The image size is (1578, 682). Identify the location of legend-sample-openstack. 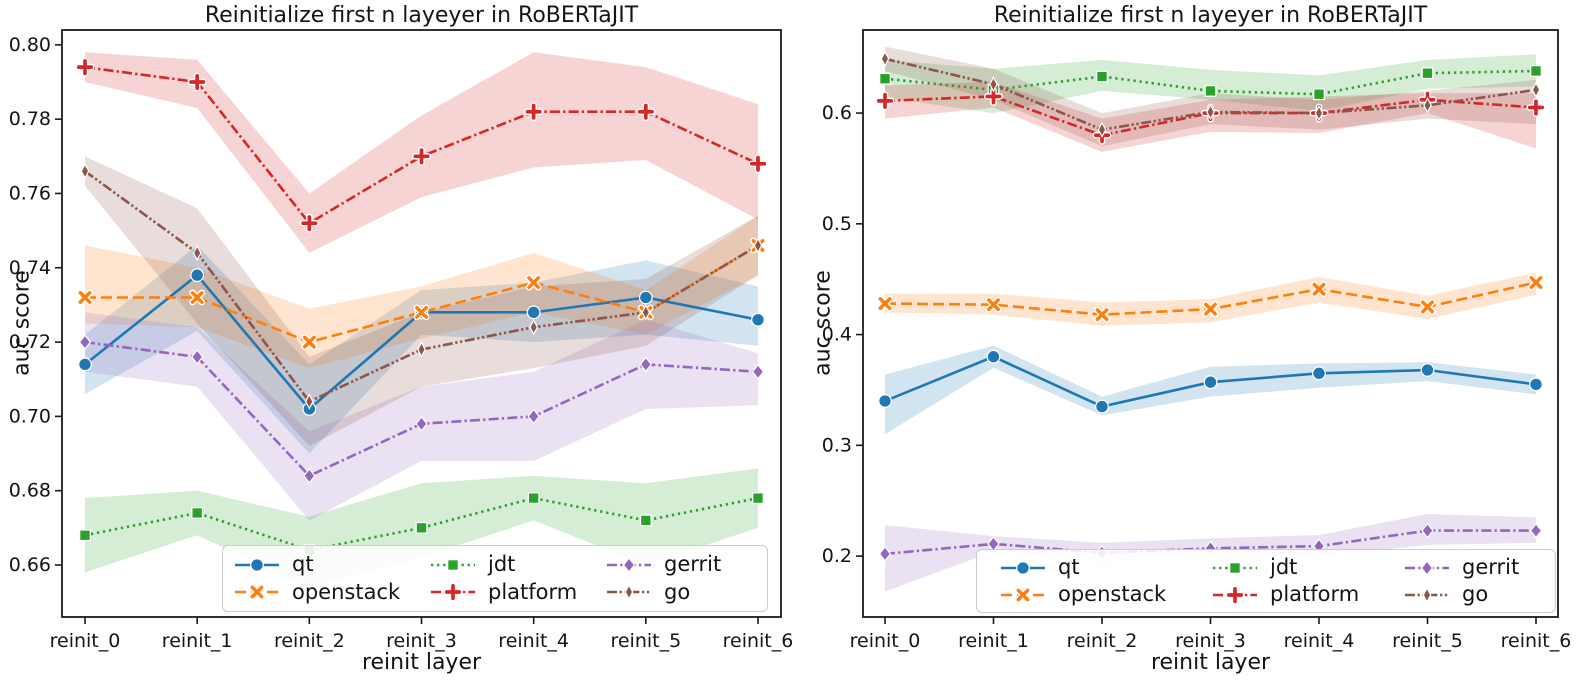
(1023, 594).